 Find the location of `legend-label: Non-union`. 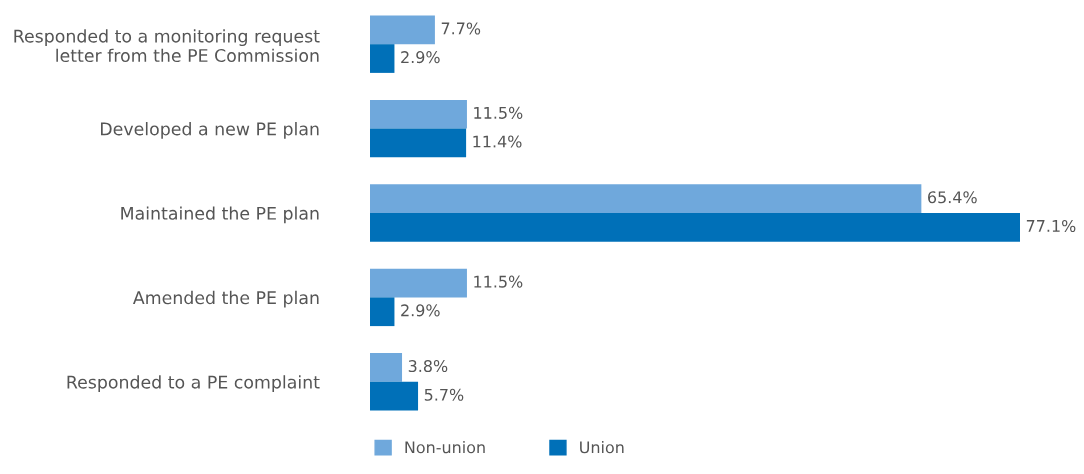

legend-label: Non-union is located at coordinates (445, 447).